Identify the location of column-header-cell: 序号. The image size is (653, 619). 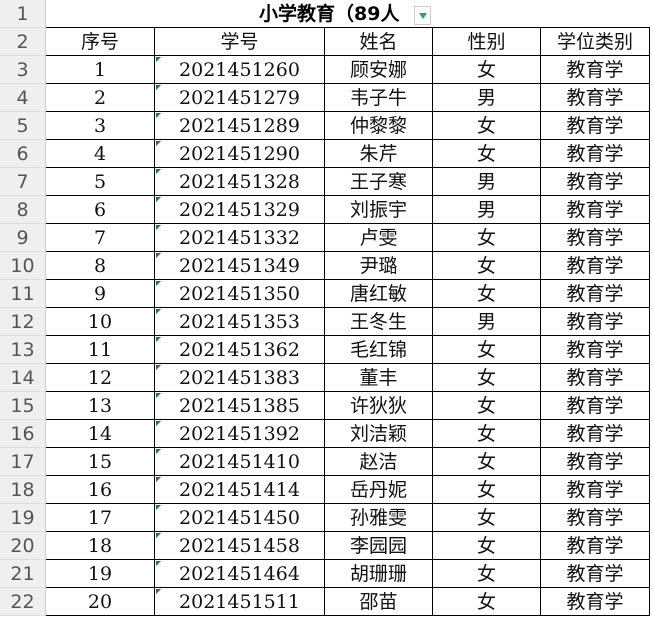
(100, 42).